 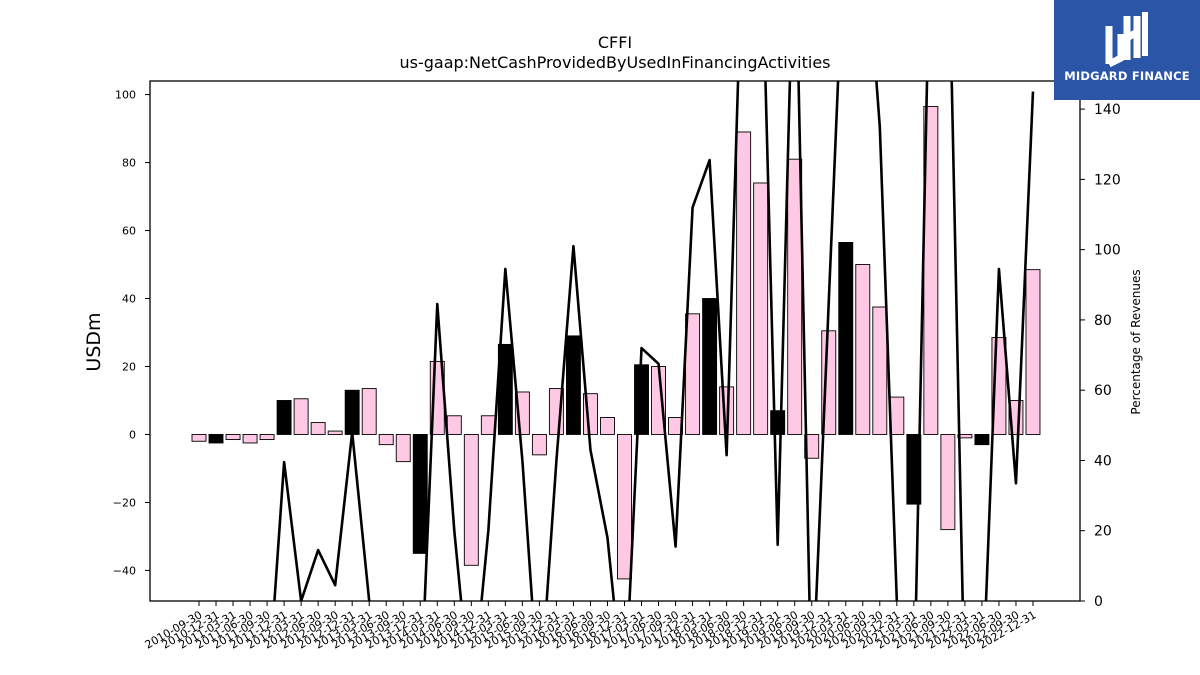 What do you see at coordinates (129, 163) in the screenshot?
I see `y-tick-label: 80` at bounding box center [129, 163].